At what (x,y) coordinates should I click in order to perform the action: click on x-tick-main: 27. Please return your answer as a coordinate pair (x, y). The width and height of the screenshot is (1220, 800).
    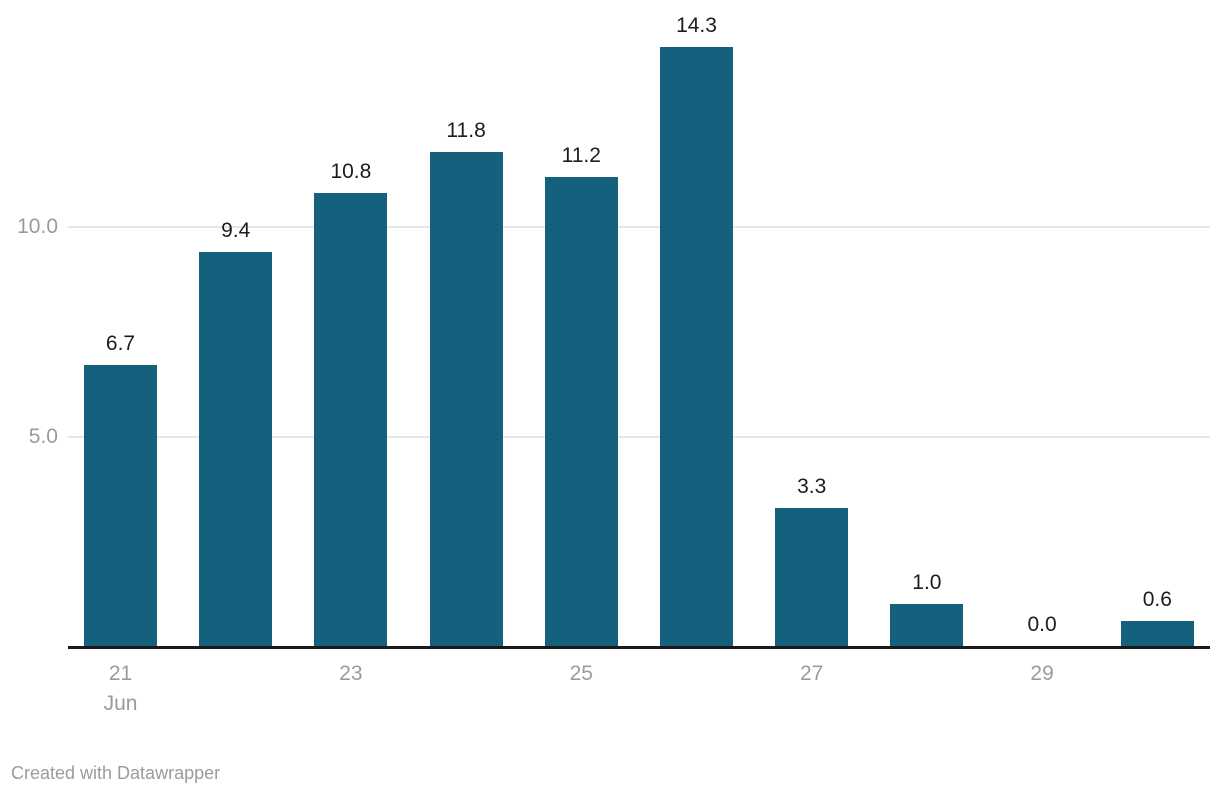
    Looking at the image, I should click on (812, 673).